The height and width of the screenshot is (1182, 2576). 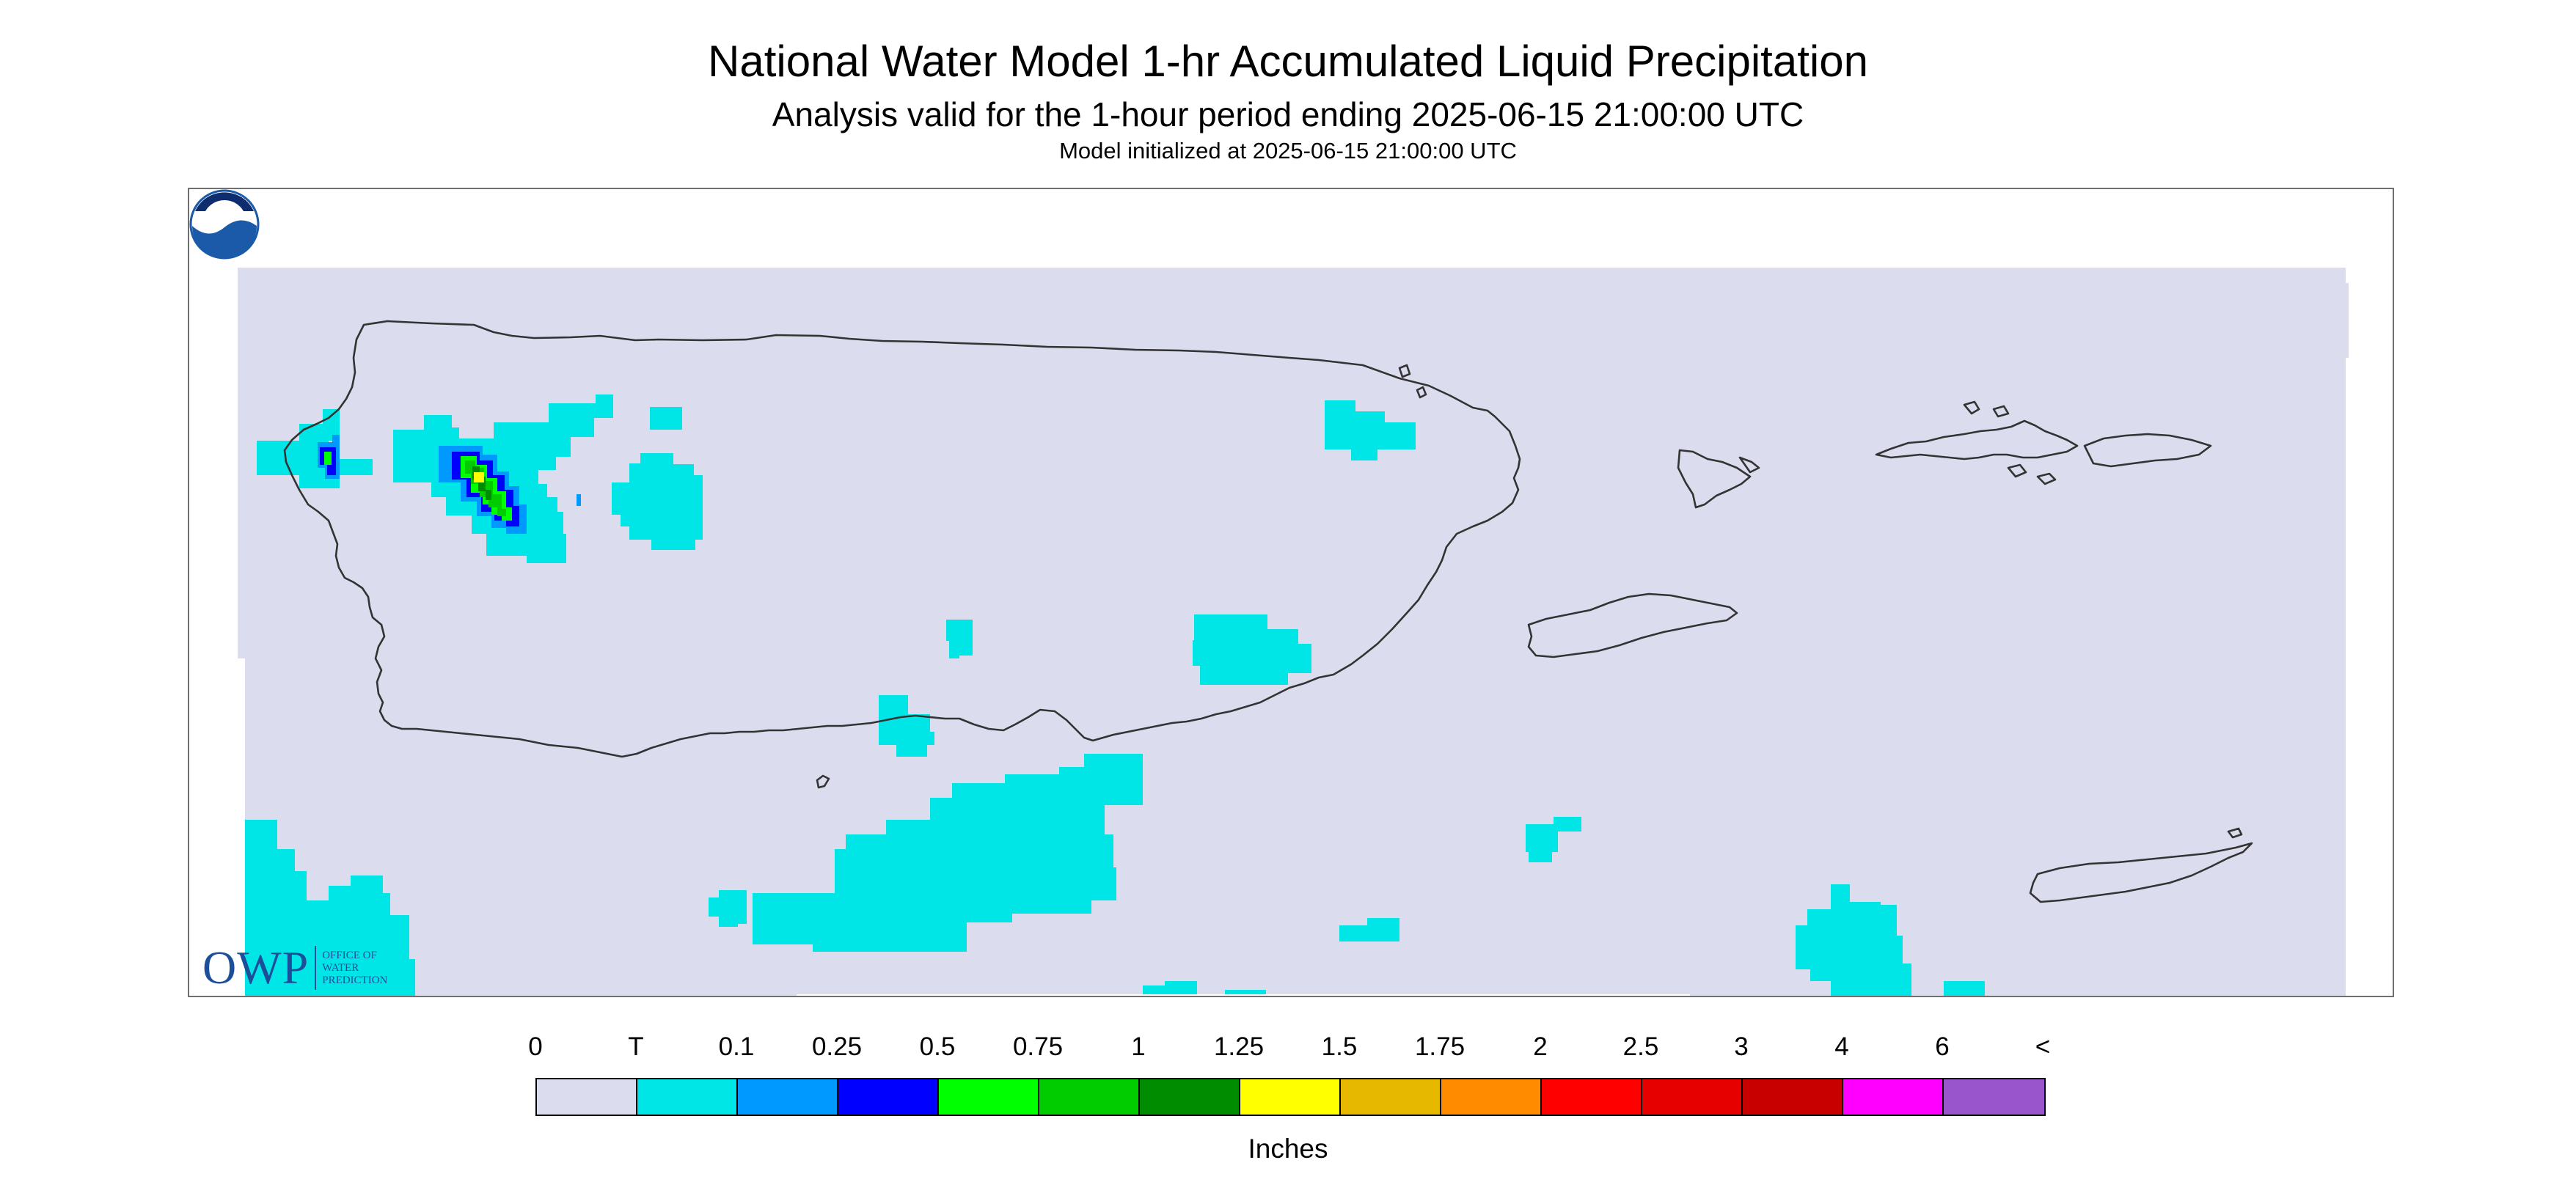 What do you see at coordinates (1742, 1046) in the screenshot?
I see `legend-label: 3` at bounding box center [1742, 1046].